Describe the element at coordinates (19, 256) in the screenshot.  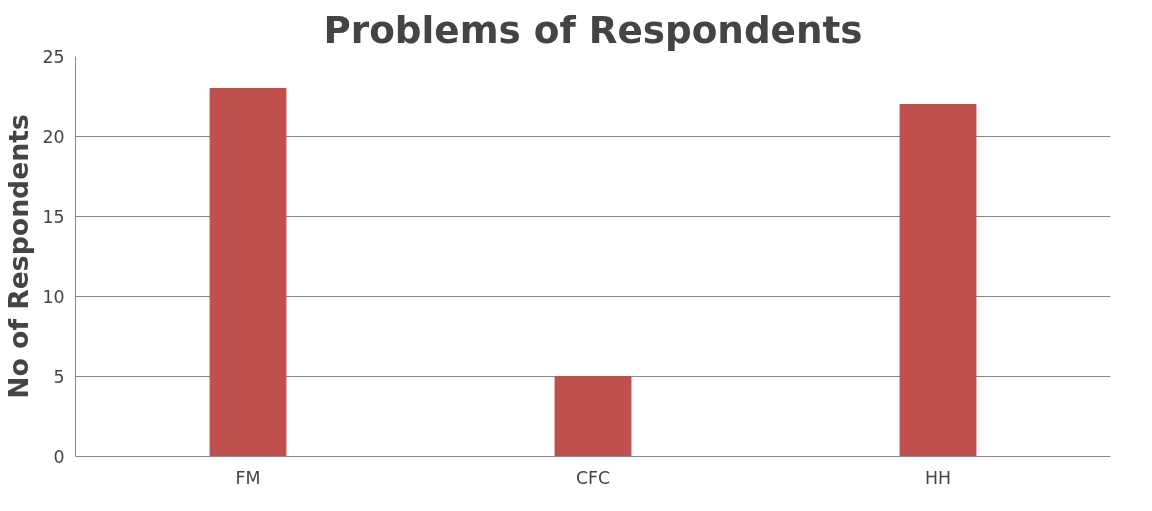
I see `y-axis-title: No of Respondents` at that location.